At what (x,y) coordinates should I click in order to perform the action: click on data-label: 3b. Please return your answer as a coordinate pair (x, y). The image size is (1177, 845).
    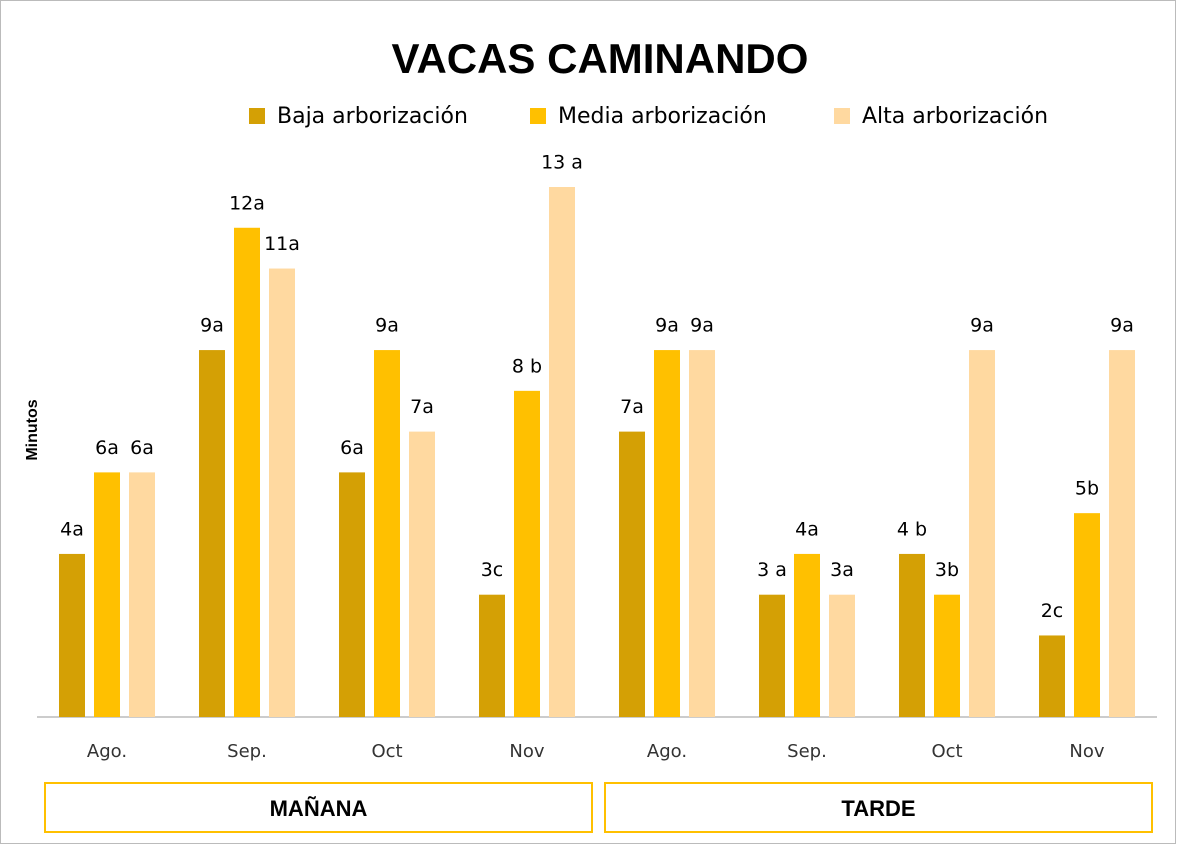
    Looking at the image, I should click on (947, 570).